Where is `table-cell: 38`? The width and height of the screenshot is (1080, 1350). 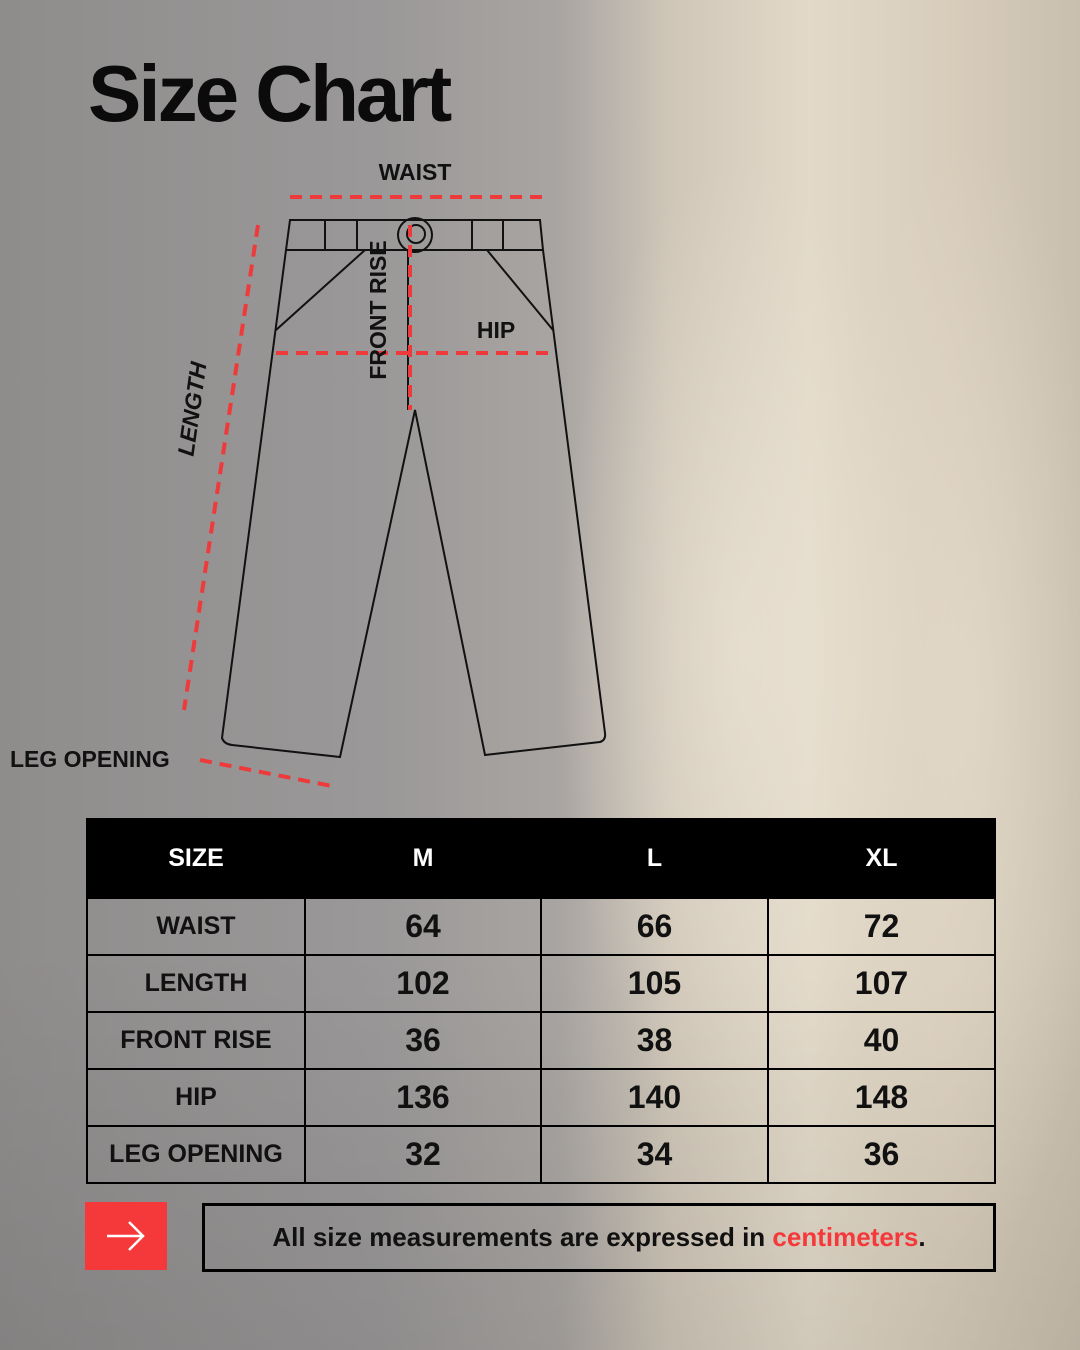 table-cell: 38 is located at coordinates (654, 1040).